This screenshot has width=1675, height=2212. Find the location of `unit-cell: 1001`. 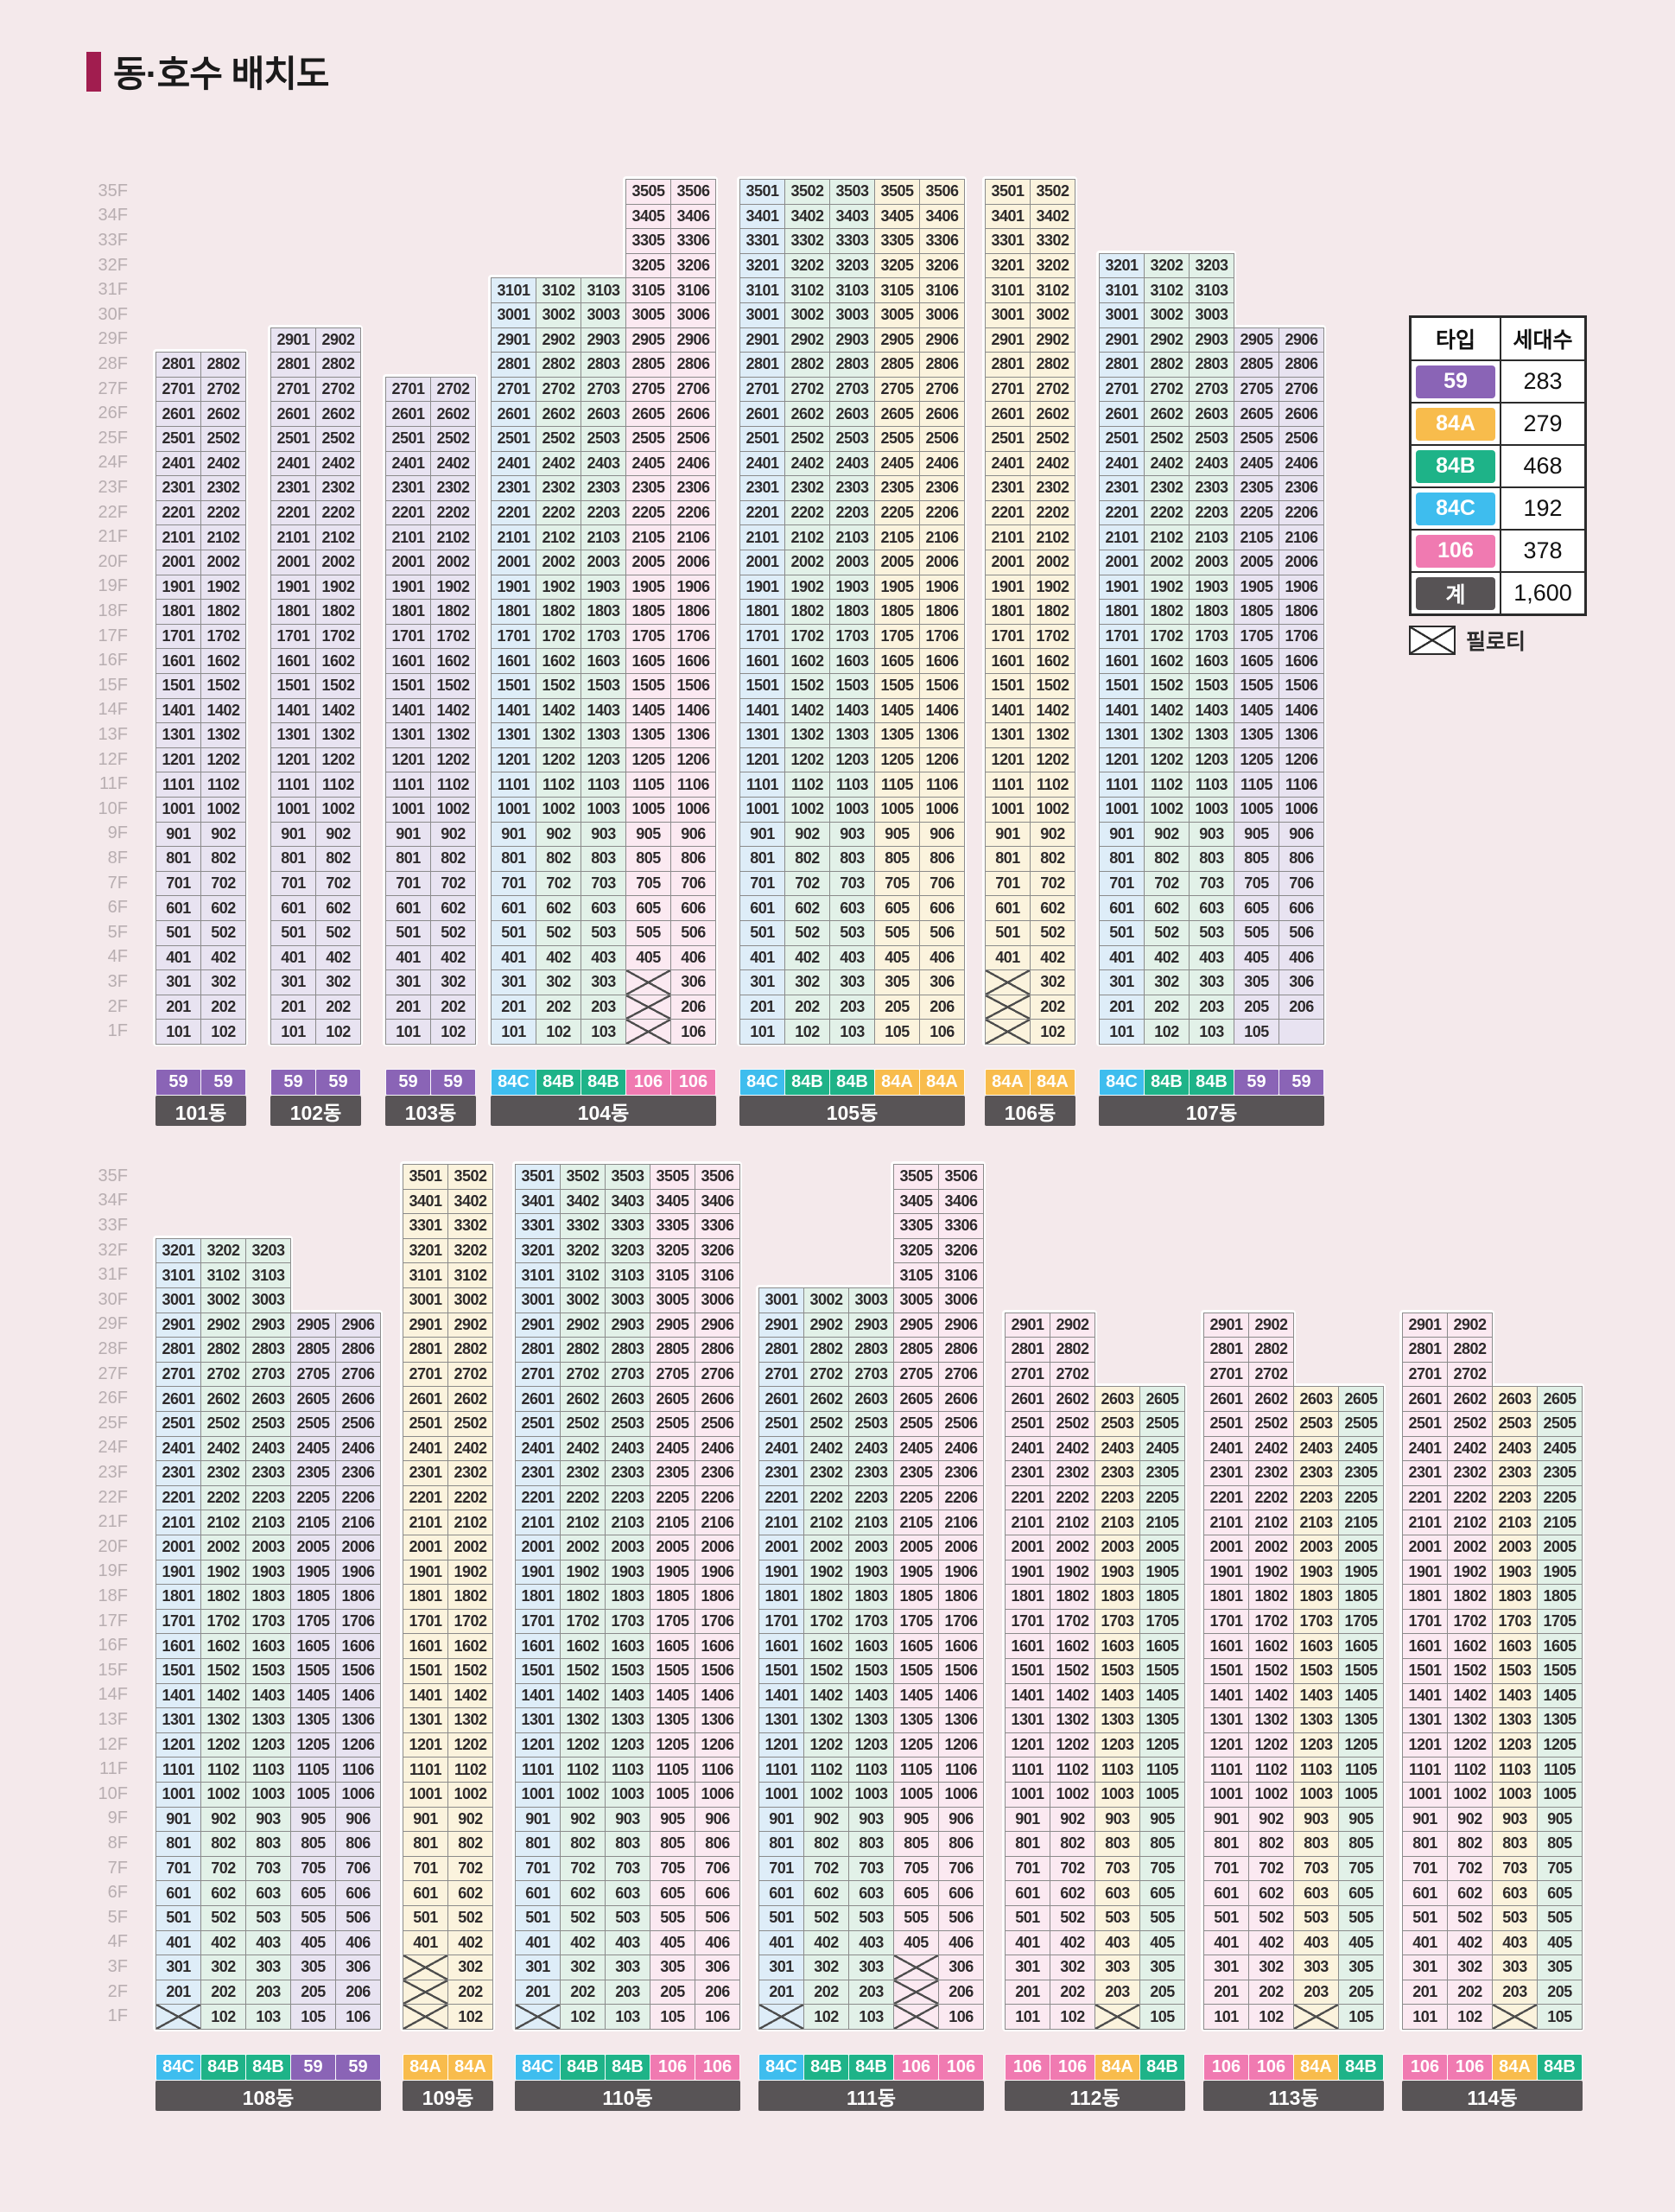

unit-cell: 1001 is located at coordinates (1425, 1795).